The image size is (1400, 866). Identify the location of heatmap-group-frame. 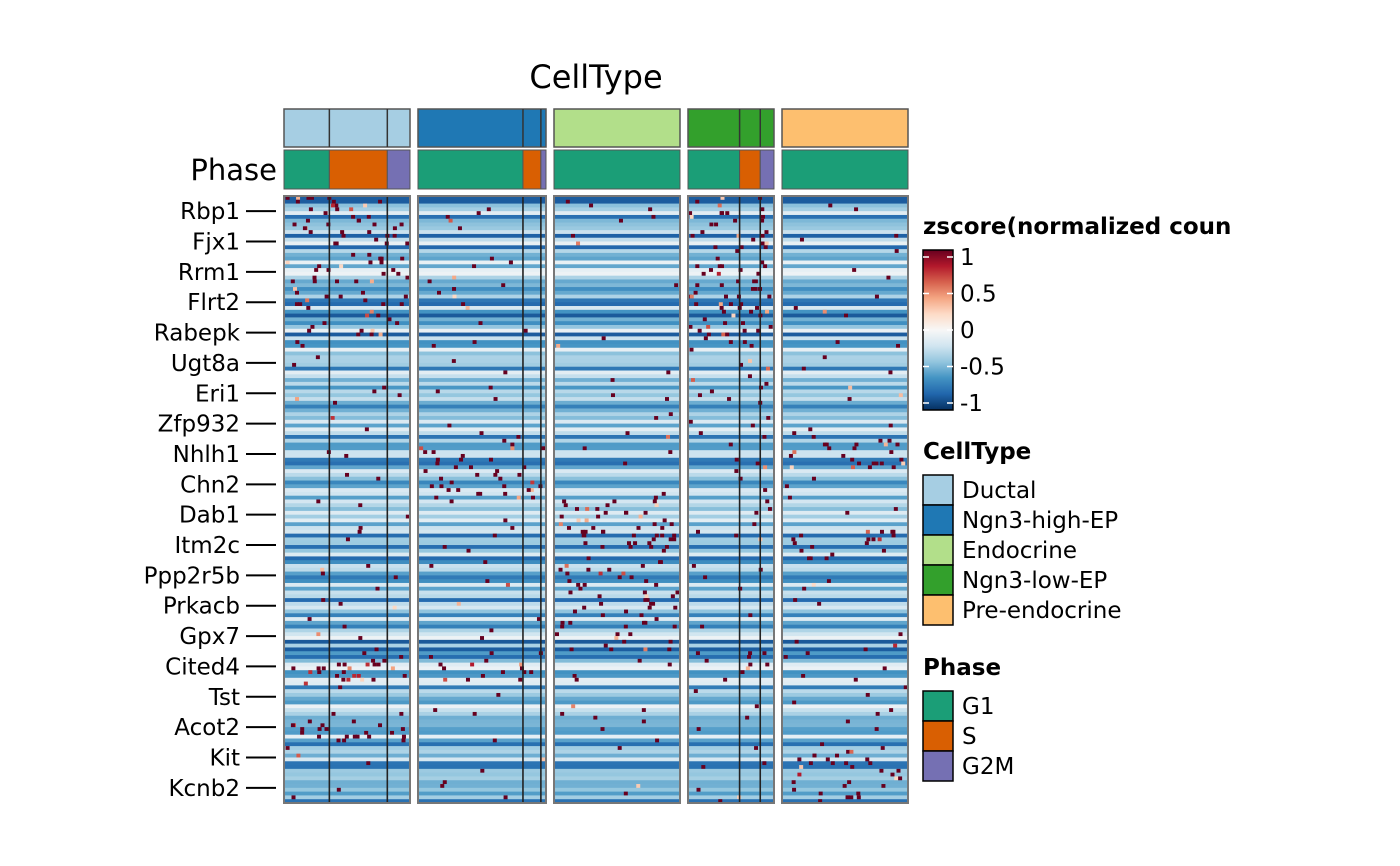
(347, 499).